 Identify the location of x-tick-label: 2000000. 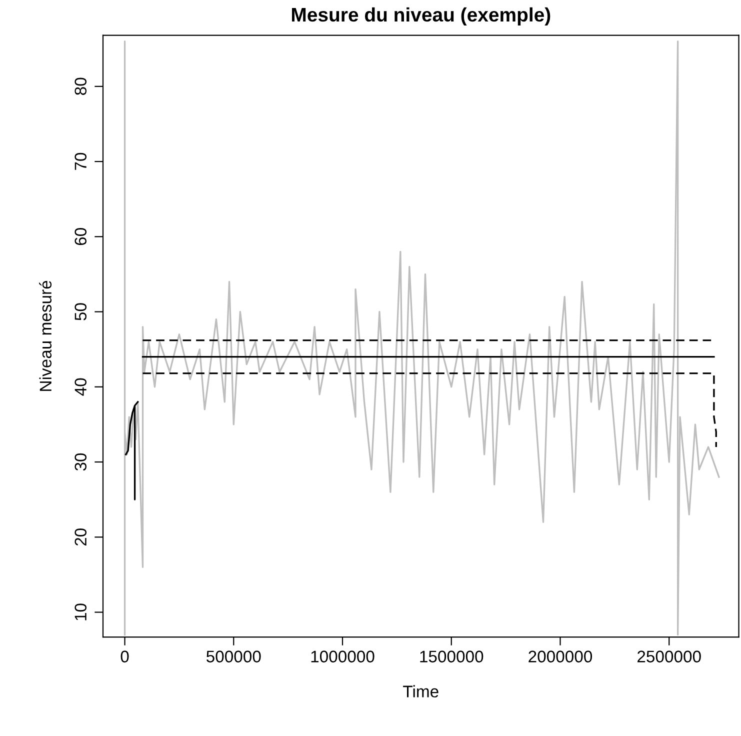
(560, 656).